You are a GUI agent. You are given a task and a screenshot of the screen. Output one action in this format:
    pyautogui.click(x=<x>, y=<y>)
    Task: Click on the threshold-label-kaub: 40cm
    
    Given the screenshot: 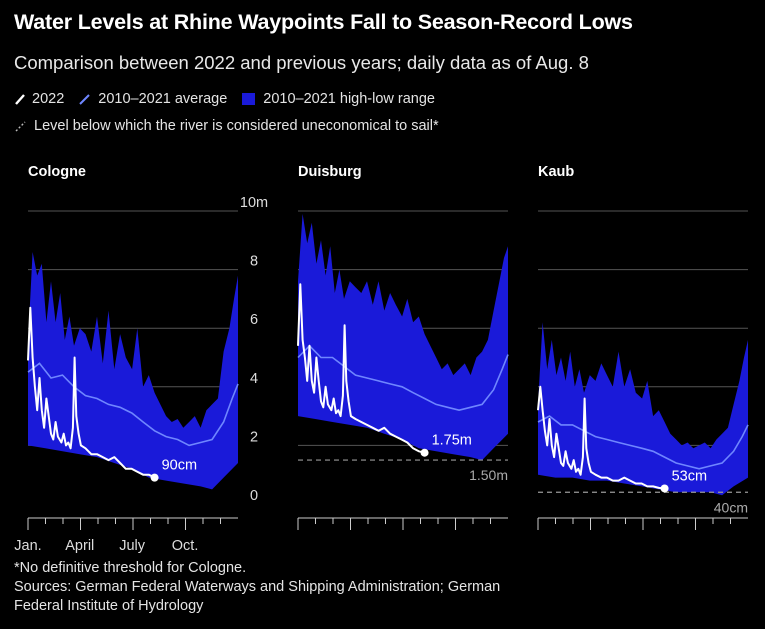 What is the action you would take?
    pyautogui.click(x=731, y=507)
    